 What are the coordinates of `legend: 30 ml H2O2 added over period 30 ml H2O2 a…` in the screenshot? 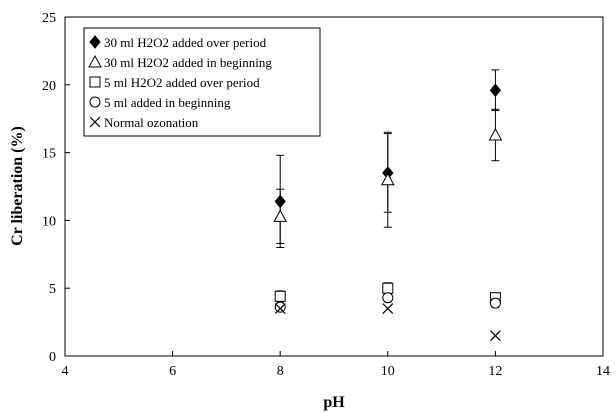 It's located at (202, 82).